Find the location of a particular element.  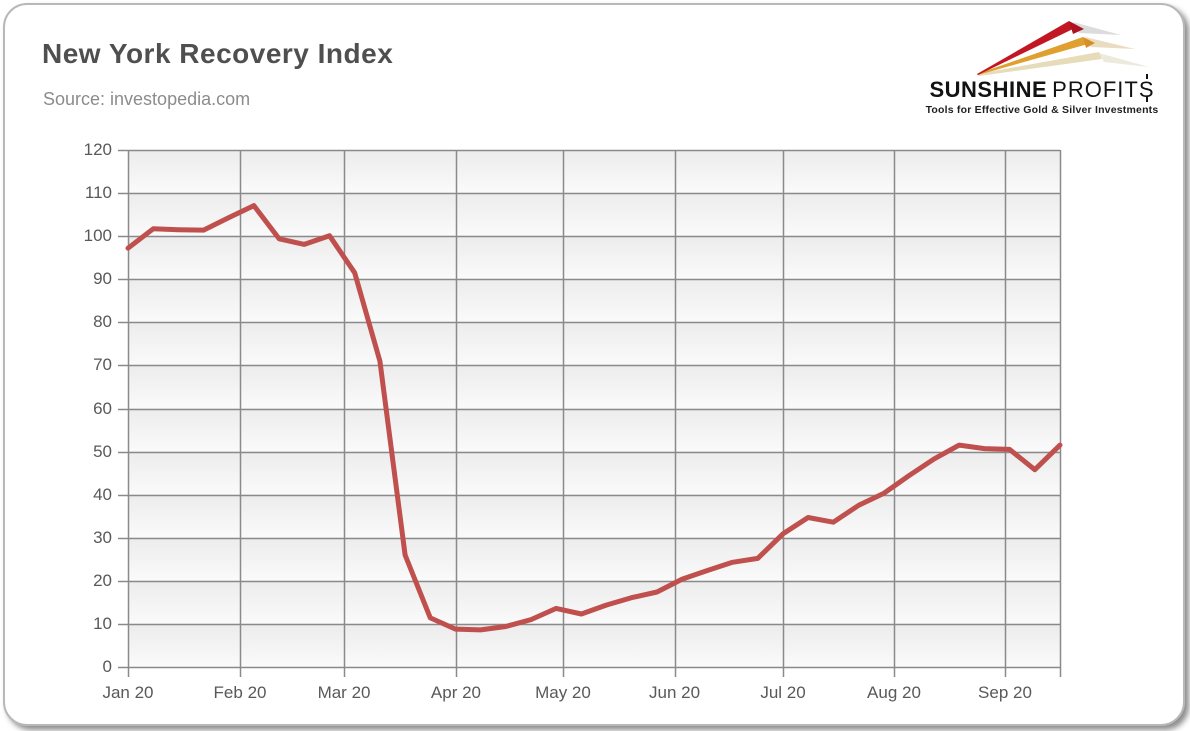

y-axis-label: 80 is located at coordinates (102, 322).